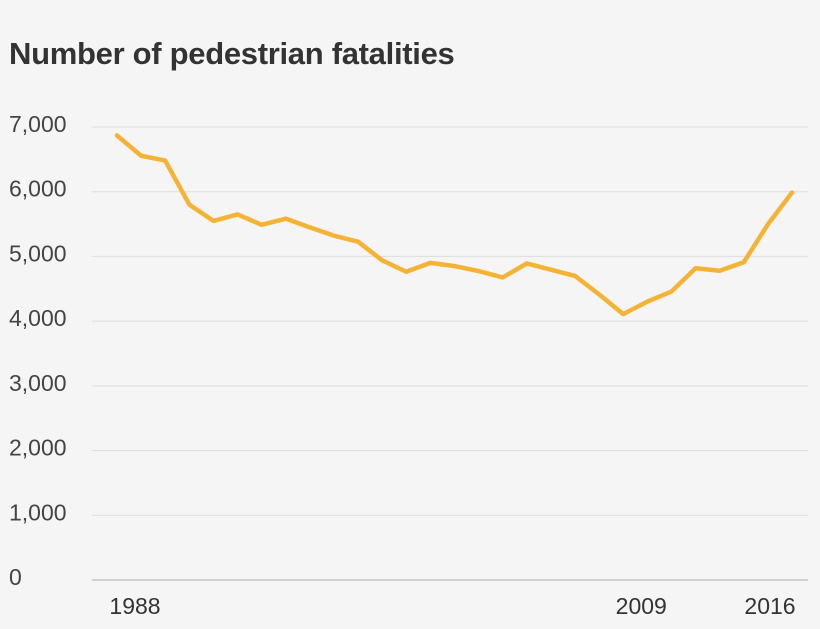  Describe the element at coordinates (15, 577) in the screenshot. I see `y-tick-label: 0` at that location.